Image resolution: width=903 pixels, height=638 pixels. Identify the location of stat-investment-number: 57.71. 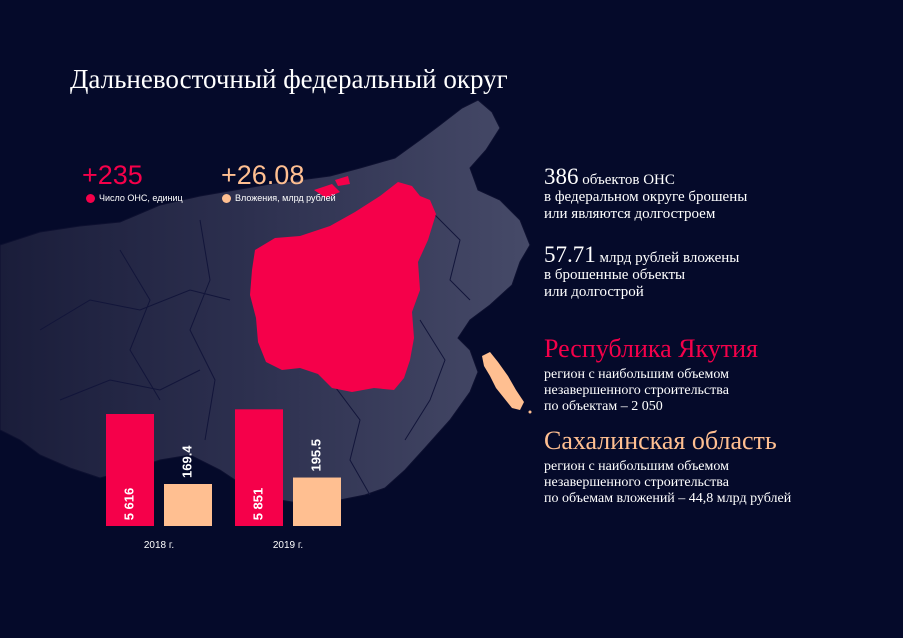
(570, 254).